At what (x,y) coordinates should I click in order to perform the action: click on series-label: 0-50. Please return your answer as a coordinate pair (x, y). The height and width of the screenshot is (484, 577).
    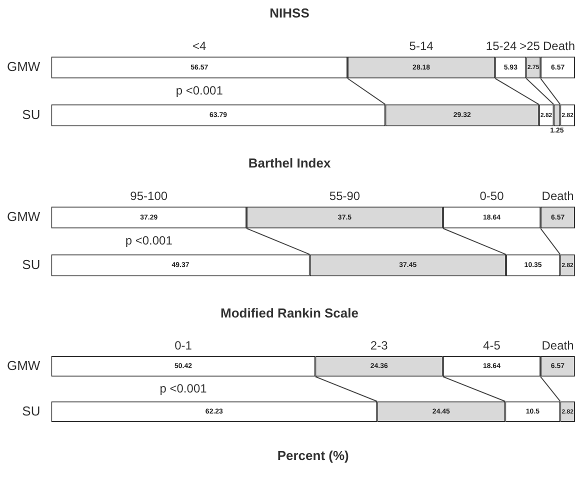
    Looking at the image, I should click on (492, 195).